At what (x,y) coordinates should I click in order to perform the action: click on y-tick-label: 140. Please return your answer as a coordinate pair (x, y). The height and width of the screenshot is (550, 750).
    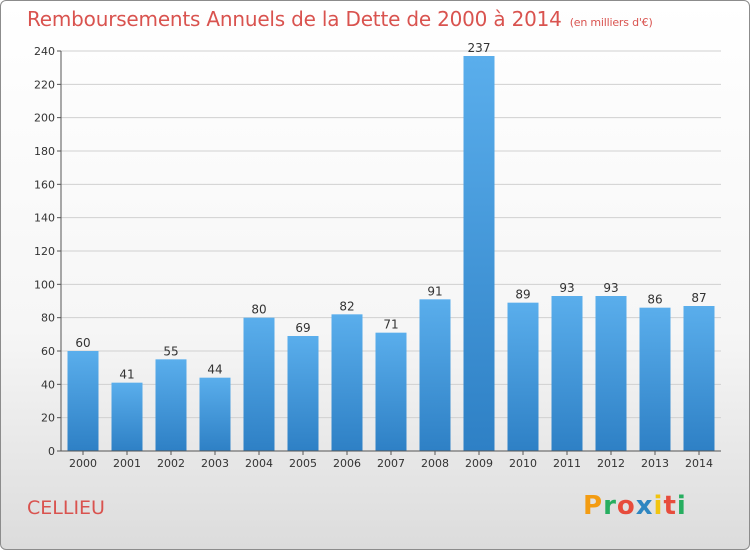
    Looking at the image, I should click on (44, 218).